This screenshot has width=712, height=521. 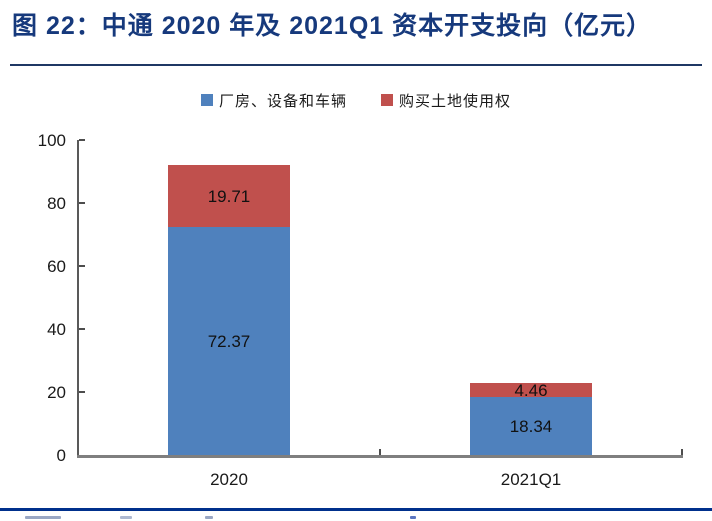 I want to click on bar-value-label: 4.46, so click(x=531, y=391).